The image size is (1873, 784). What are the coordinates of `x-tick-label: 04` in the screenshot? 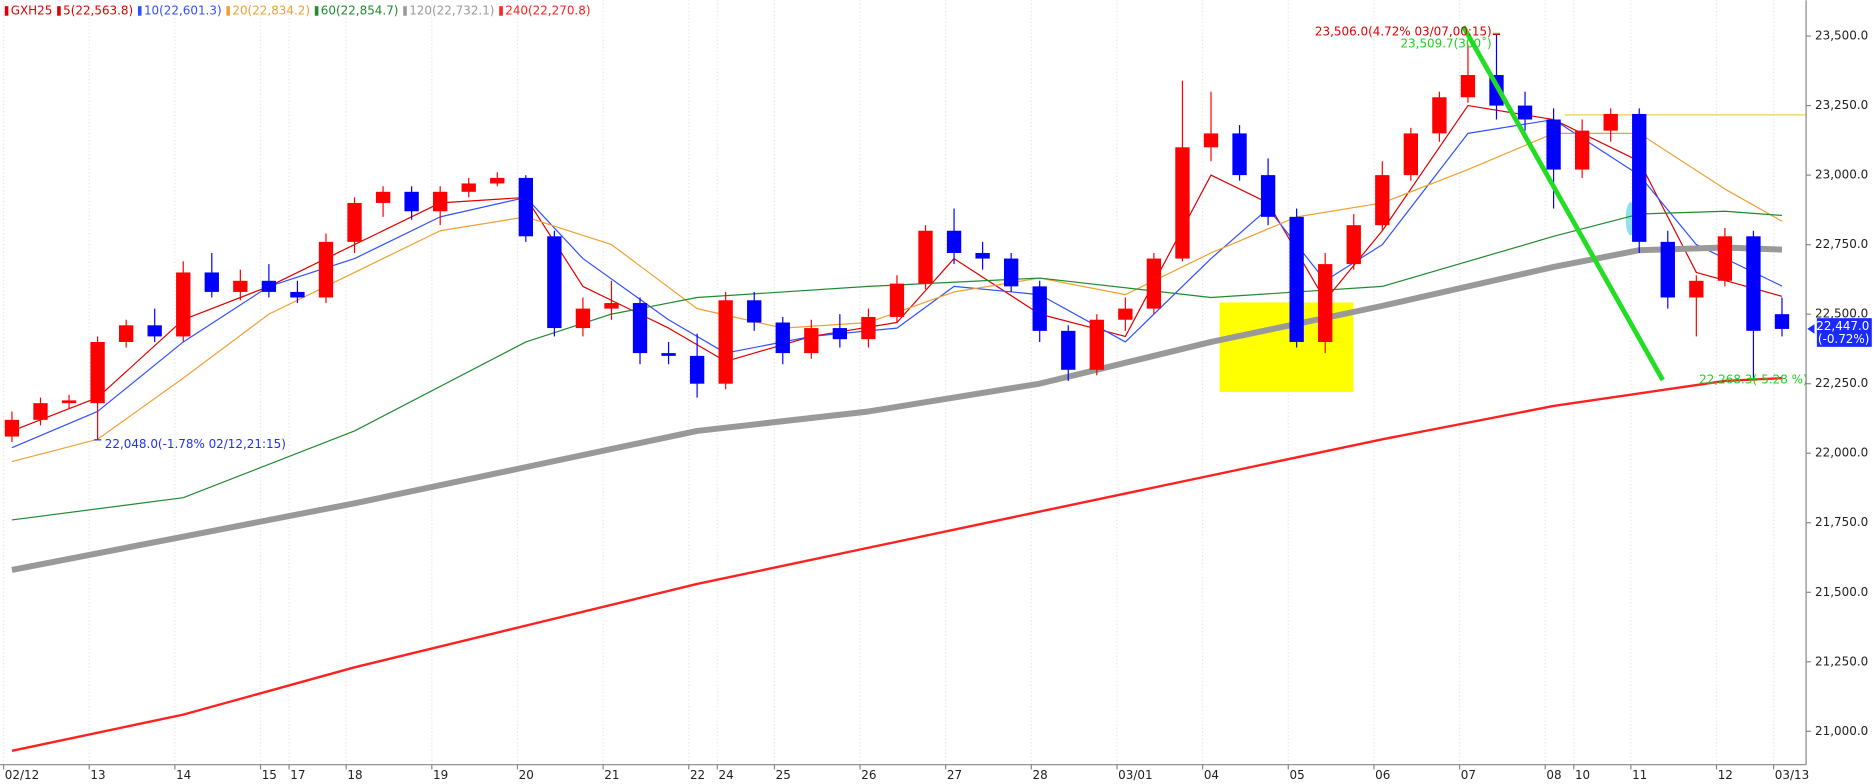 It's located at (1211, 775).